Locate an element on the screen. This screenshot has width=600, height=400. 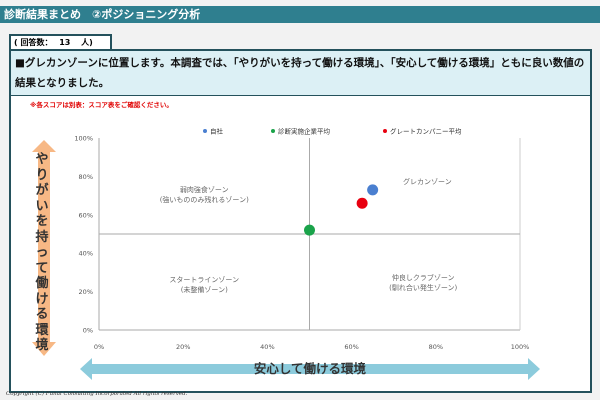
score-note: ※各スコアは別表：スコア表をご確認ください。 is located at coordinates (101, 105).